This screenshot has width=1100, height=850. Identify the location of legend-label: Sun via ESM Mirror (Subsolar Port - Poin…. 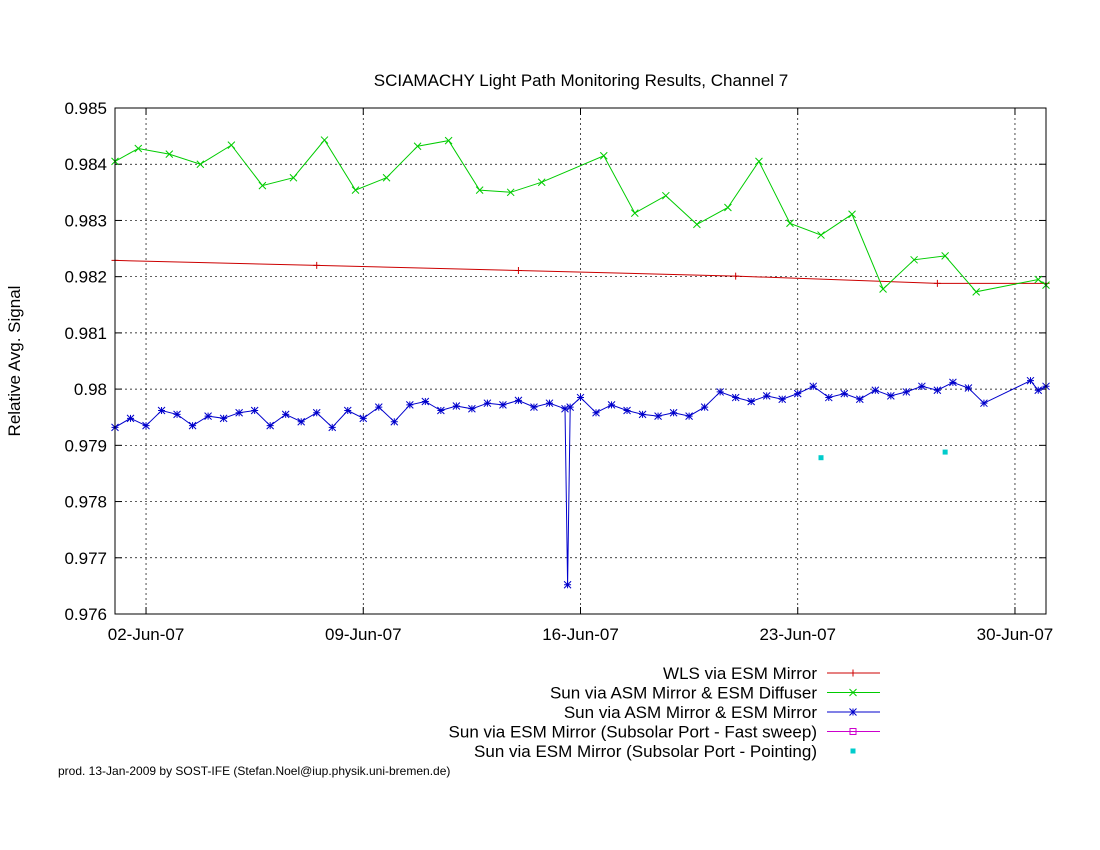
(645, 751).